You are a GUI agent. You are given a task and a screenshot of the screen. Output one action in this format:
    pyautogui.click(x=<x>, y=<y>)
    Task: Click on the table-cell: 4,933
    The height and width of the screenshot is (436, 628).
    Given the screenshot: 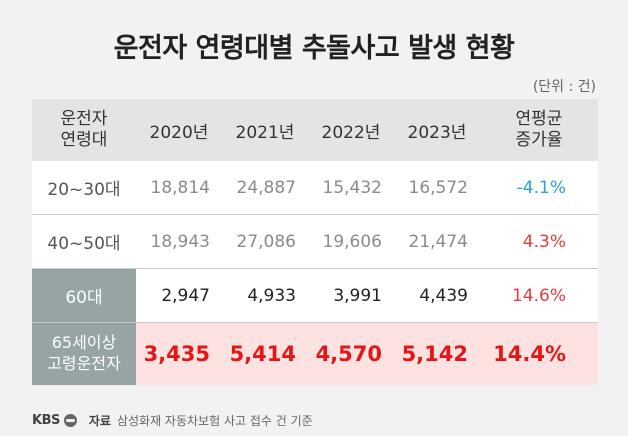 What is the action you would take?
    pyautogui.click(x=271, y=295)
    